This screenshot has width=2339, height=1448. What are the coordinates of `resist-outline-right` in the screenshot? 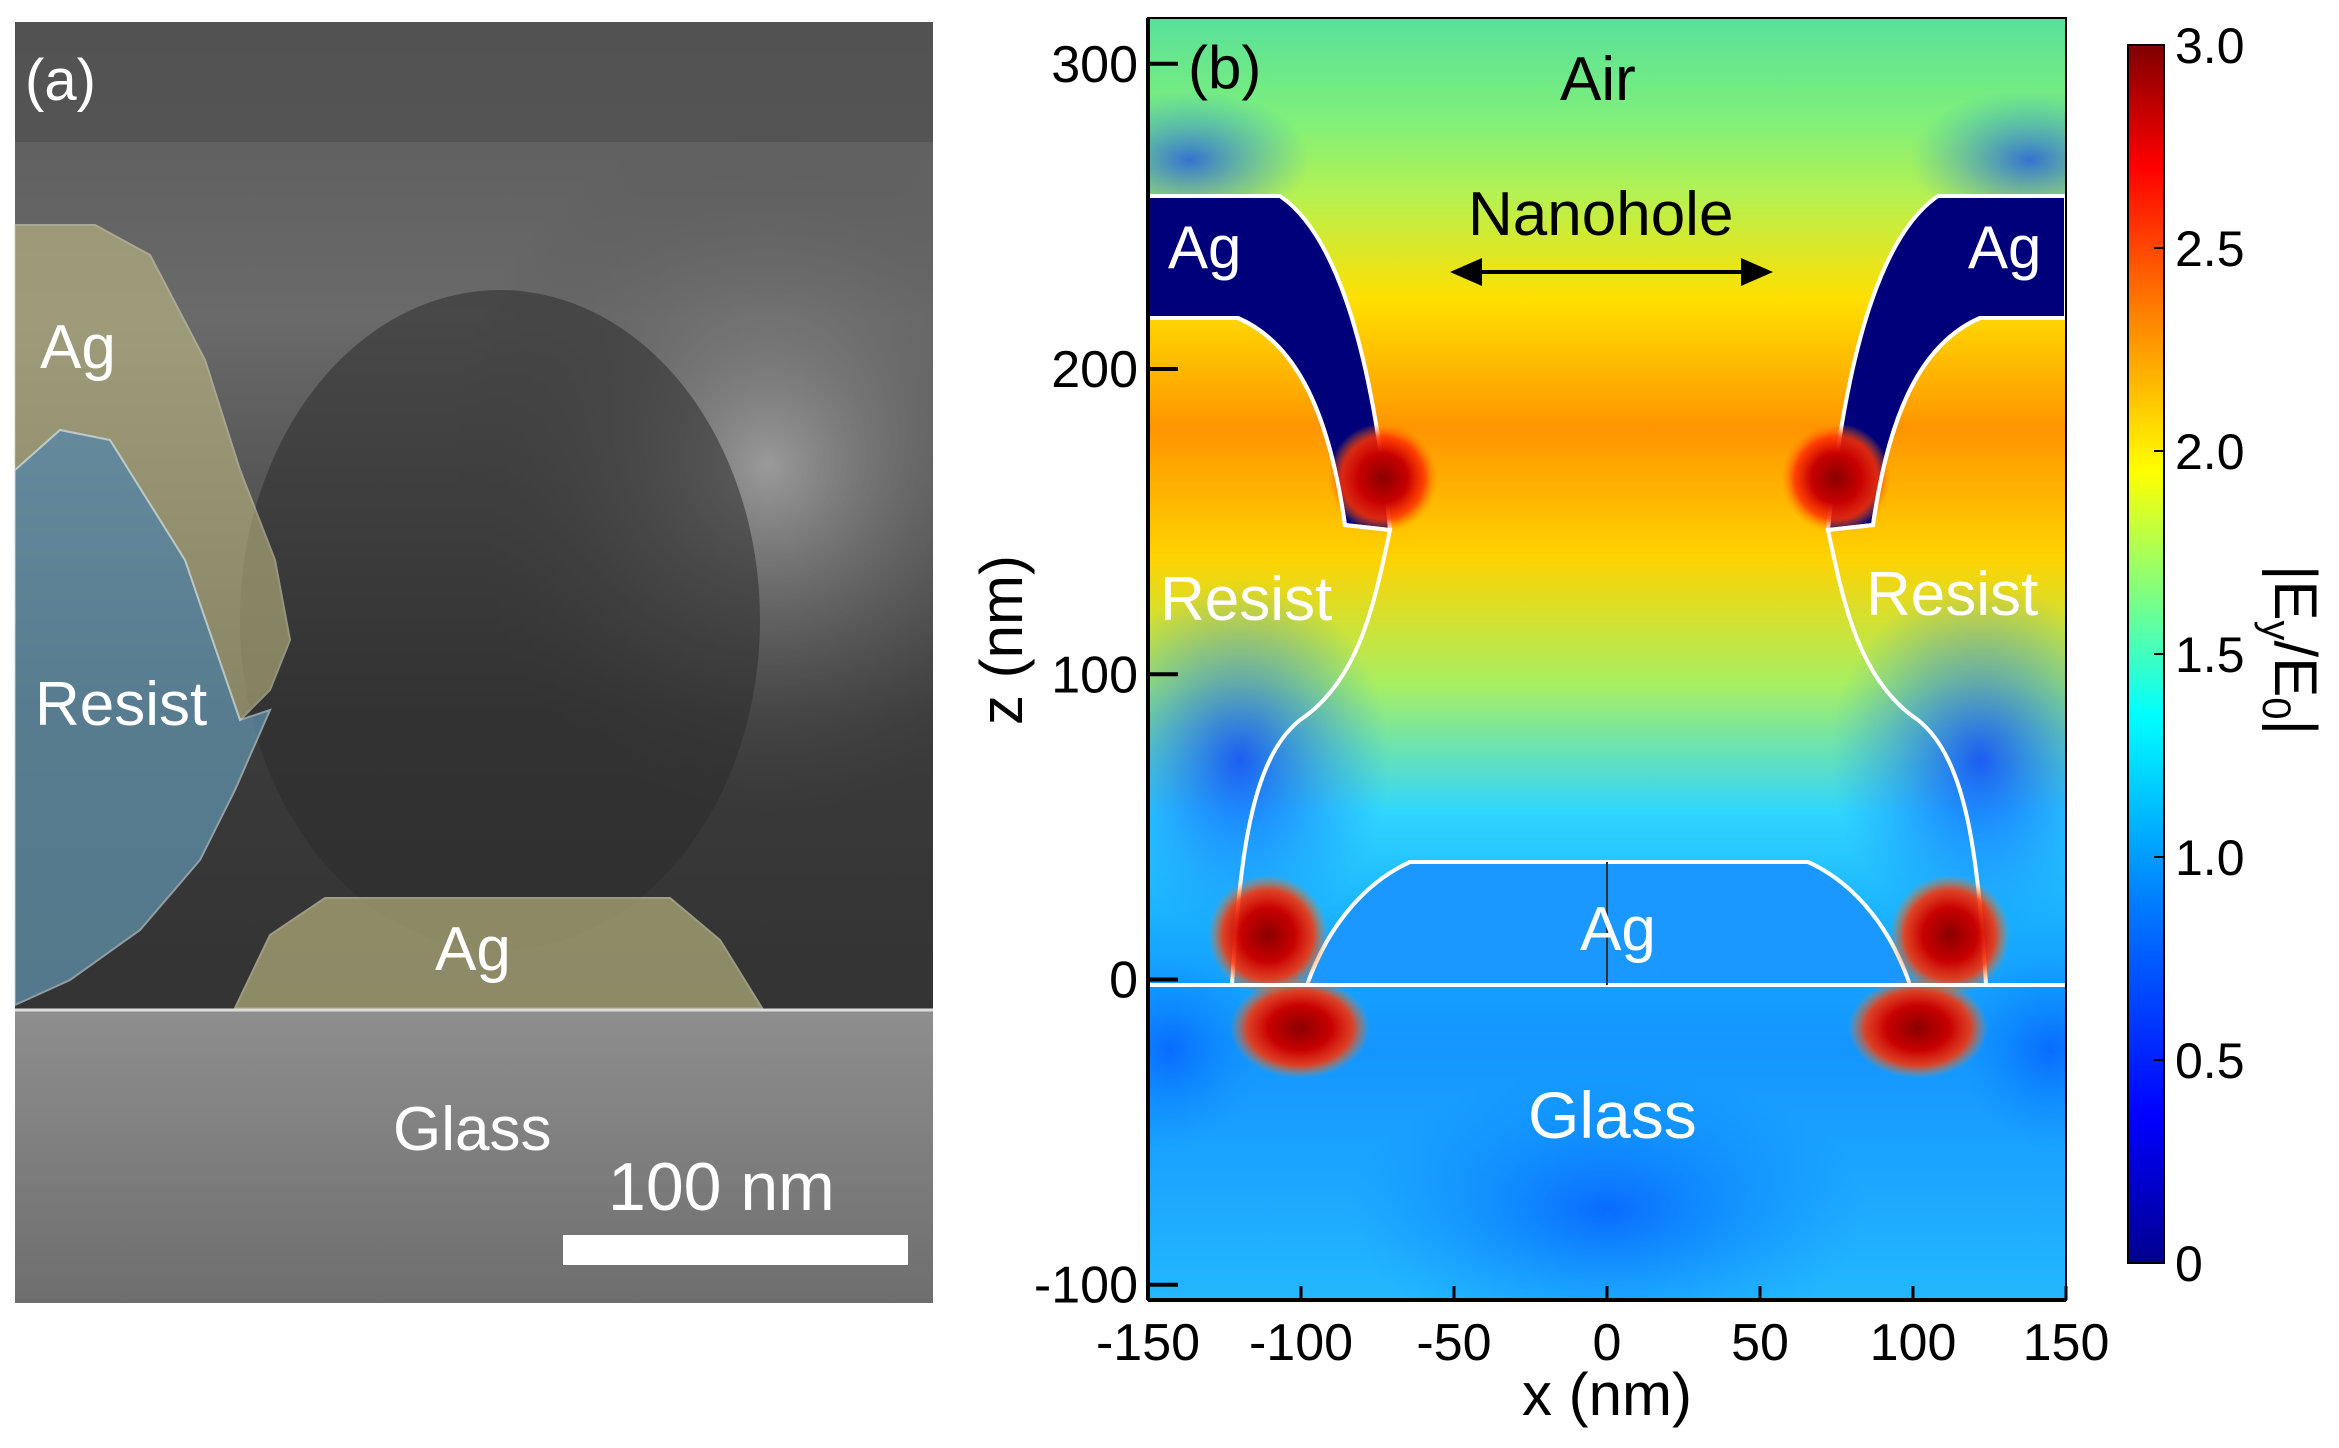 It's located at (1945, 651).